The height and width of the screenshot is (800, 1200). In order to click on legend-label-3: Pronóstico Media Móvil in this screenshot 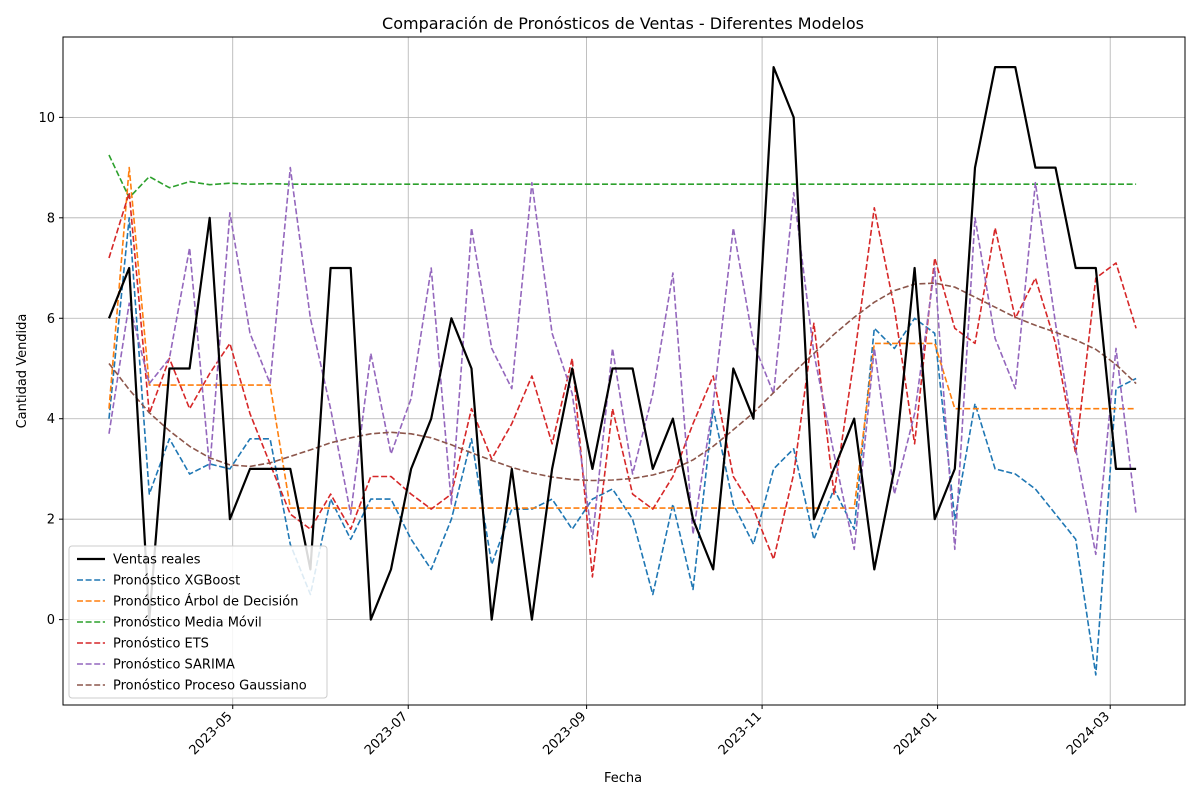, I will do `click(187, 623)`.